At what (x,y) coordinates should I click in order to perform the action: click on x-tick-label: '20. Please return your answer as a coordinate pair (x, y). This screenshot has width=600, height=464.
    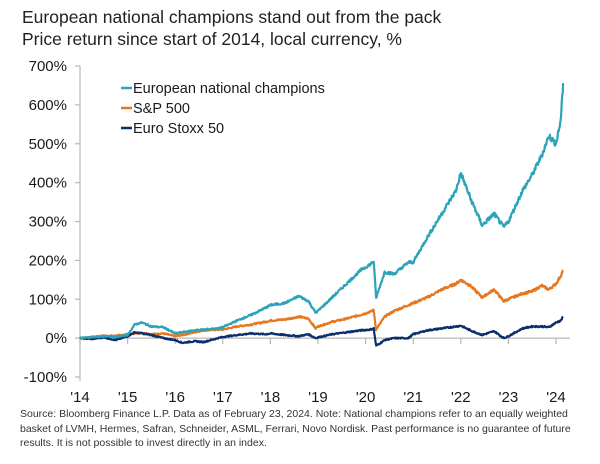
    Looking at the image, I should click on (366, 397).